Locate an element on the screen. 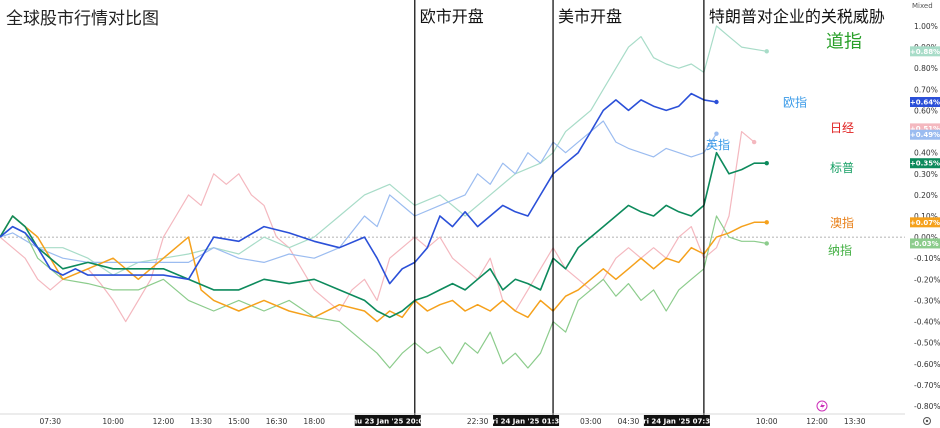 The image size is (940, 428). value-badge-label-5: +0.07% is located at coordinates (925, 223).